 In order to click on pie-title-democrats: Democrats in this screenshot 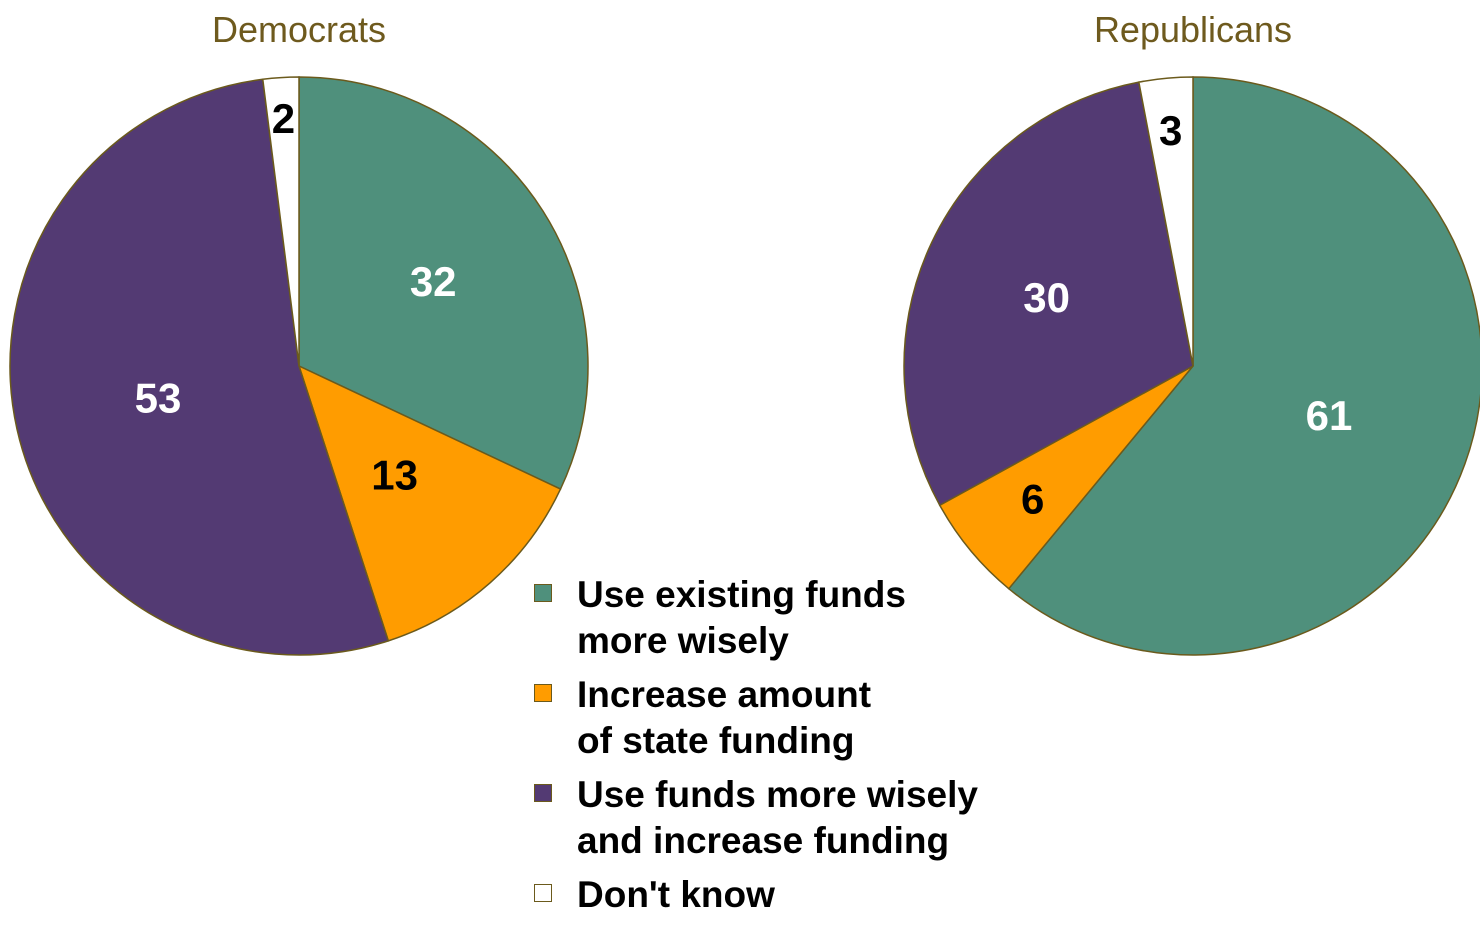, I will do `click(299, 29)`.